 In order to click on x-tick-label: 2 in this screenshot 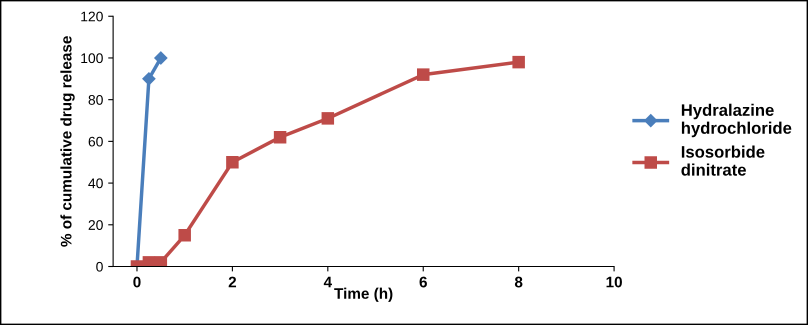, I will do `click(232, 282)`.